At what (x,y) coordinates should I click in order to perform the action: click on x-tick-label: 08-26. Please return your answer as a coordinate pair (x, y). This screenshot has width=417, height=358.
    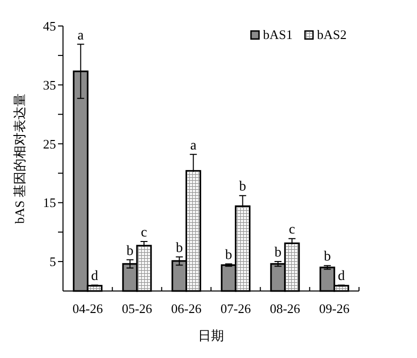
    Looking at the image, I should click on (285, 308).